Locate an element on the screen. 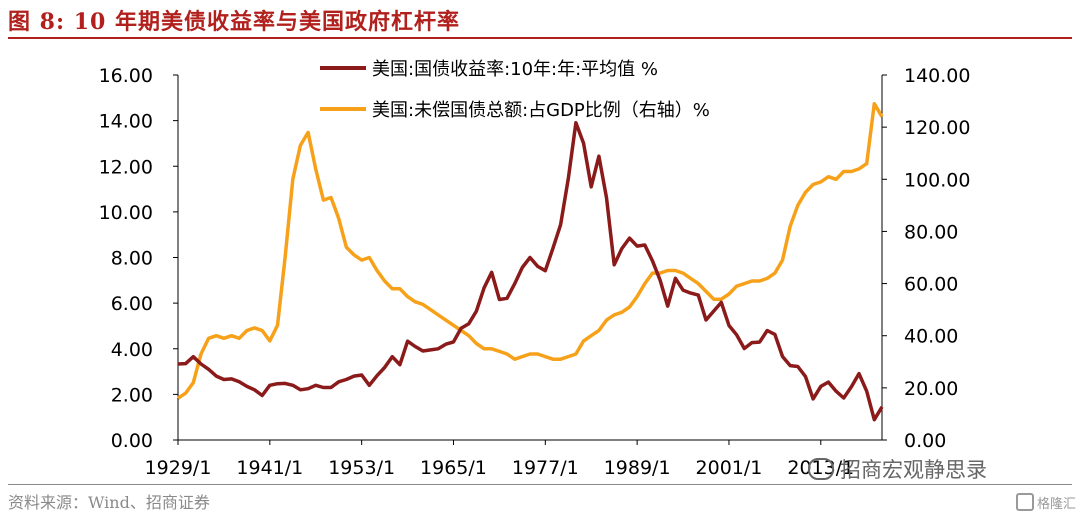  y-left-tick-label: 6.00 is located at coordinates (132, 304).